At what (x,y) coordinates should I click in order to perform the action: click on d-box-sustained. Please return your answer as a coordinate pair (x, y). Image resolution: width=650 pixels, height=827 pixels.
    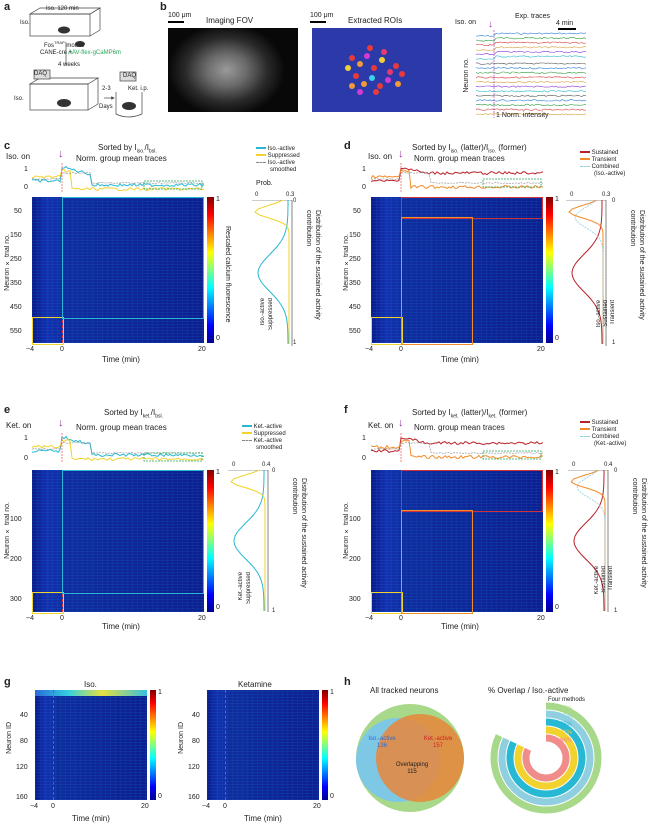
    Looking at the image, I should click on (472, 208).